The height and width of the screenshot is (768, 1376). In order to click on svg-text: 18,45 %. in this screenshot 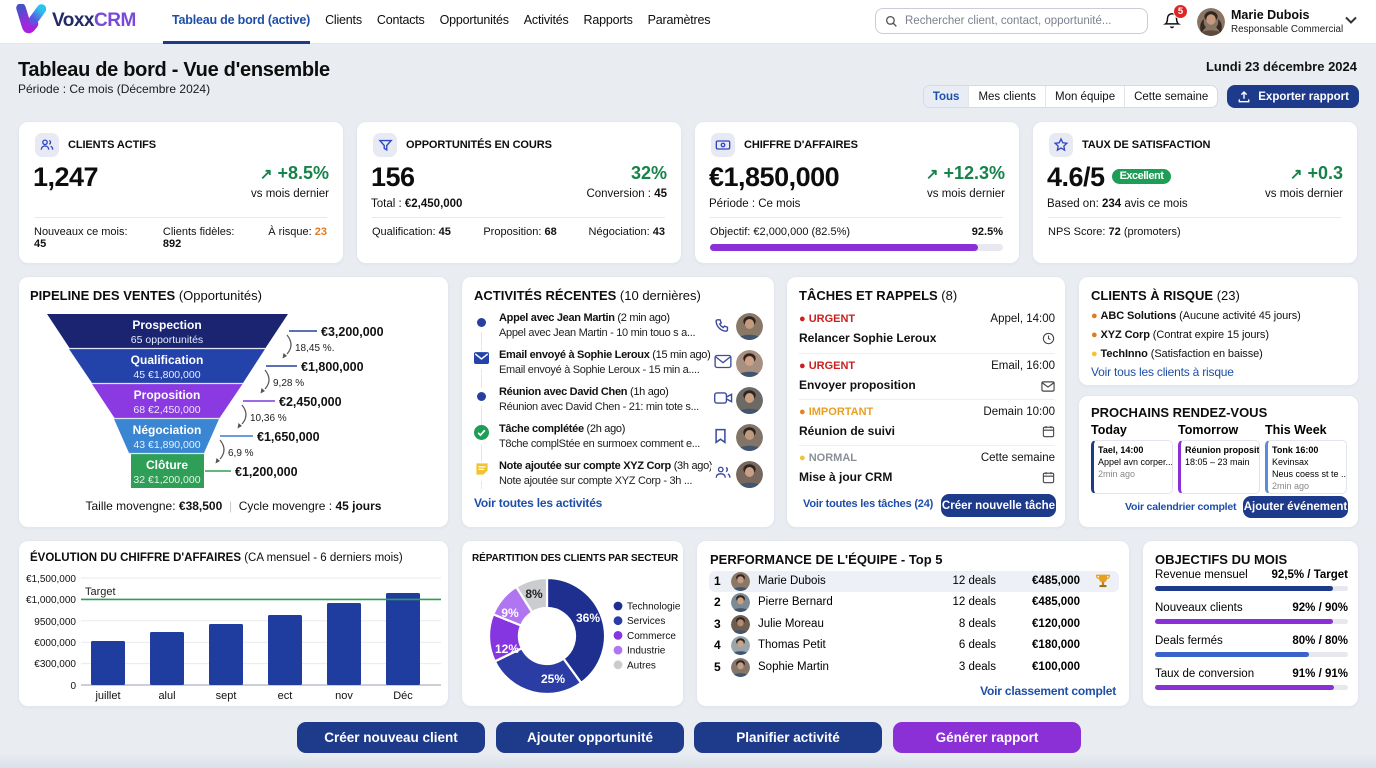, I will do `click(314, 348)`.